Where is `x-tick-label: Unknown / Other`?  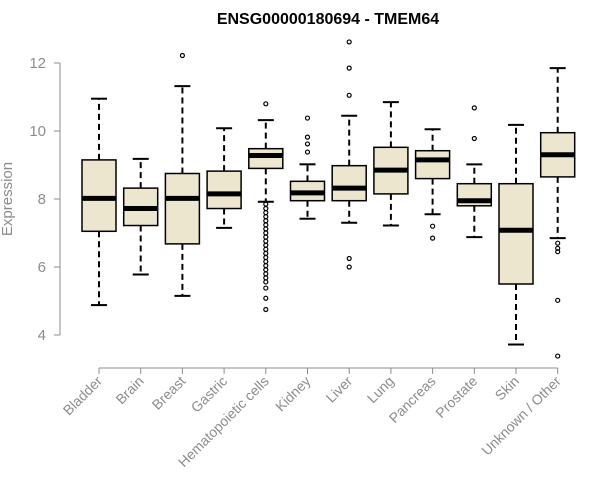 x-tick-label: Unknown / Other is located at coordinates (521, 416).